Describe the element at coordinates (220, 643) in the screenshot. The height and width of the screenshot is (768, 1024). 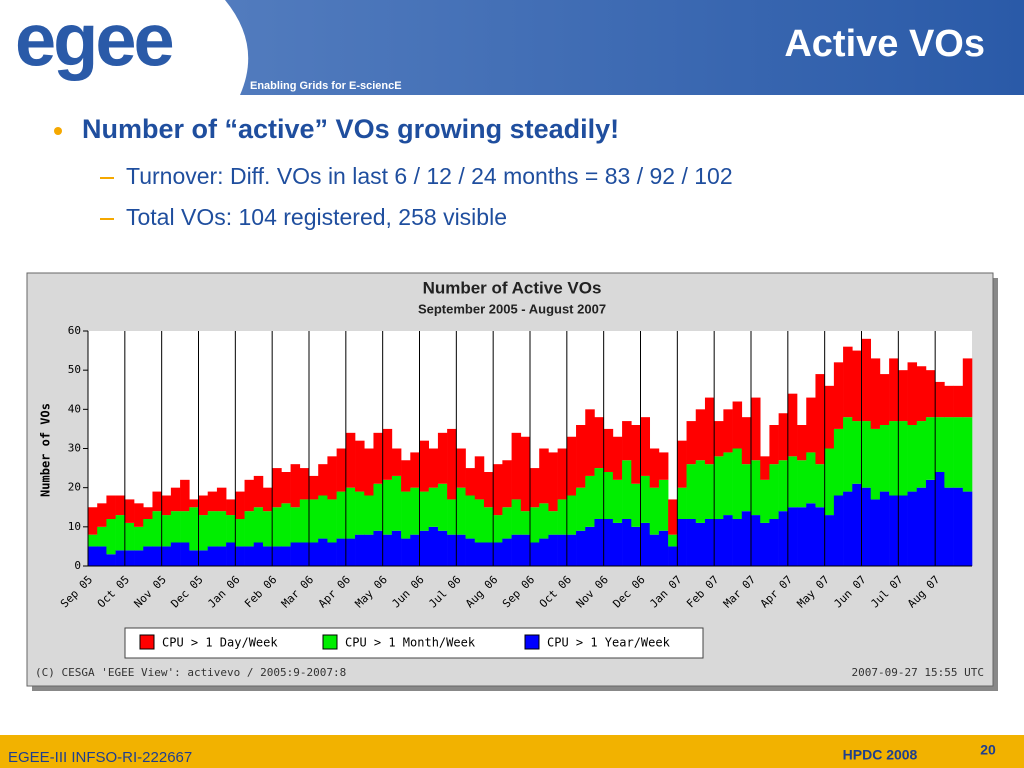
I see `legend-label: CPU > 1 Day/Week` at that location.